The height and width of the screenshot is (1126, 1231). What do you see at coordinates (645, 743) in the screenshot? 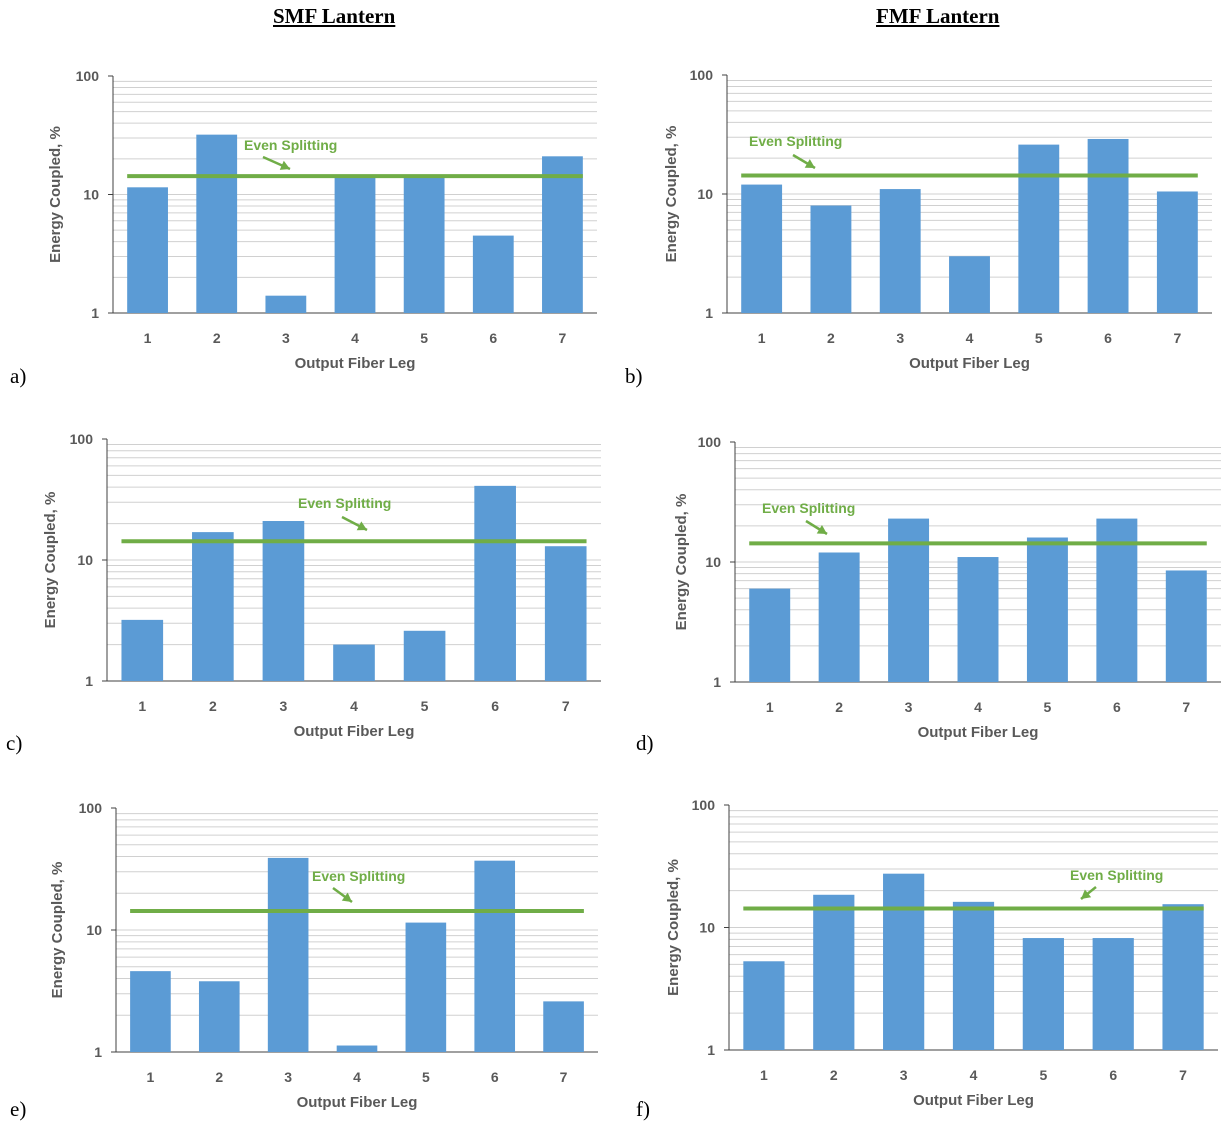
I see `panel-label-d: d)` at bounding box center [645, 743].